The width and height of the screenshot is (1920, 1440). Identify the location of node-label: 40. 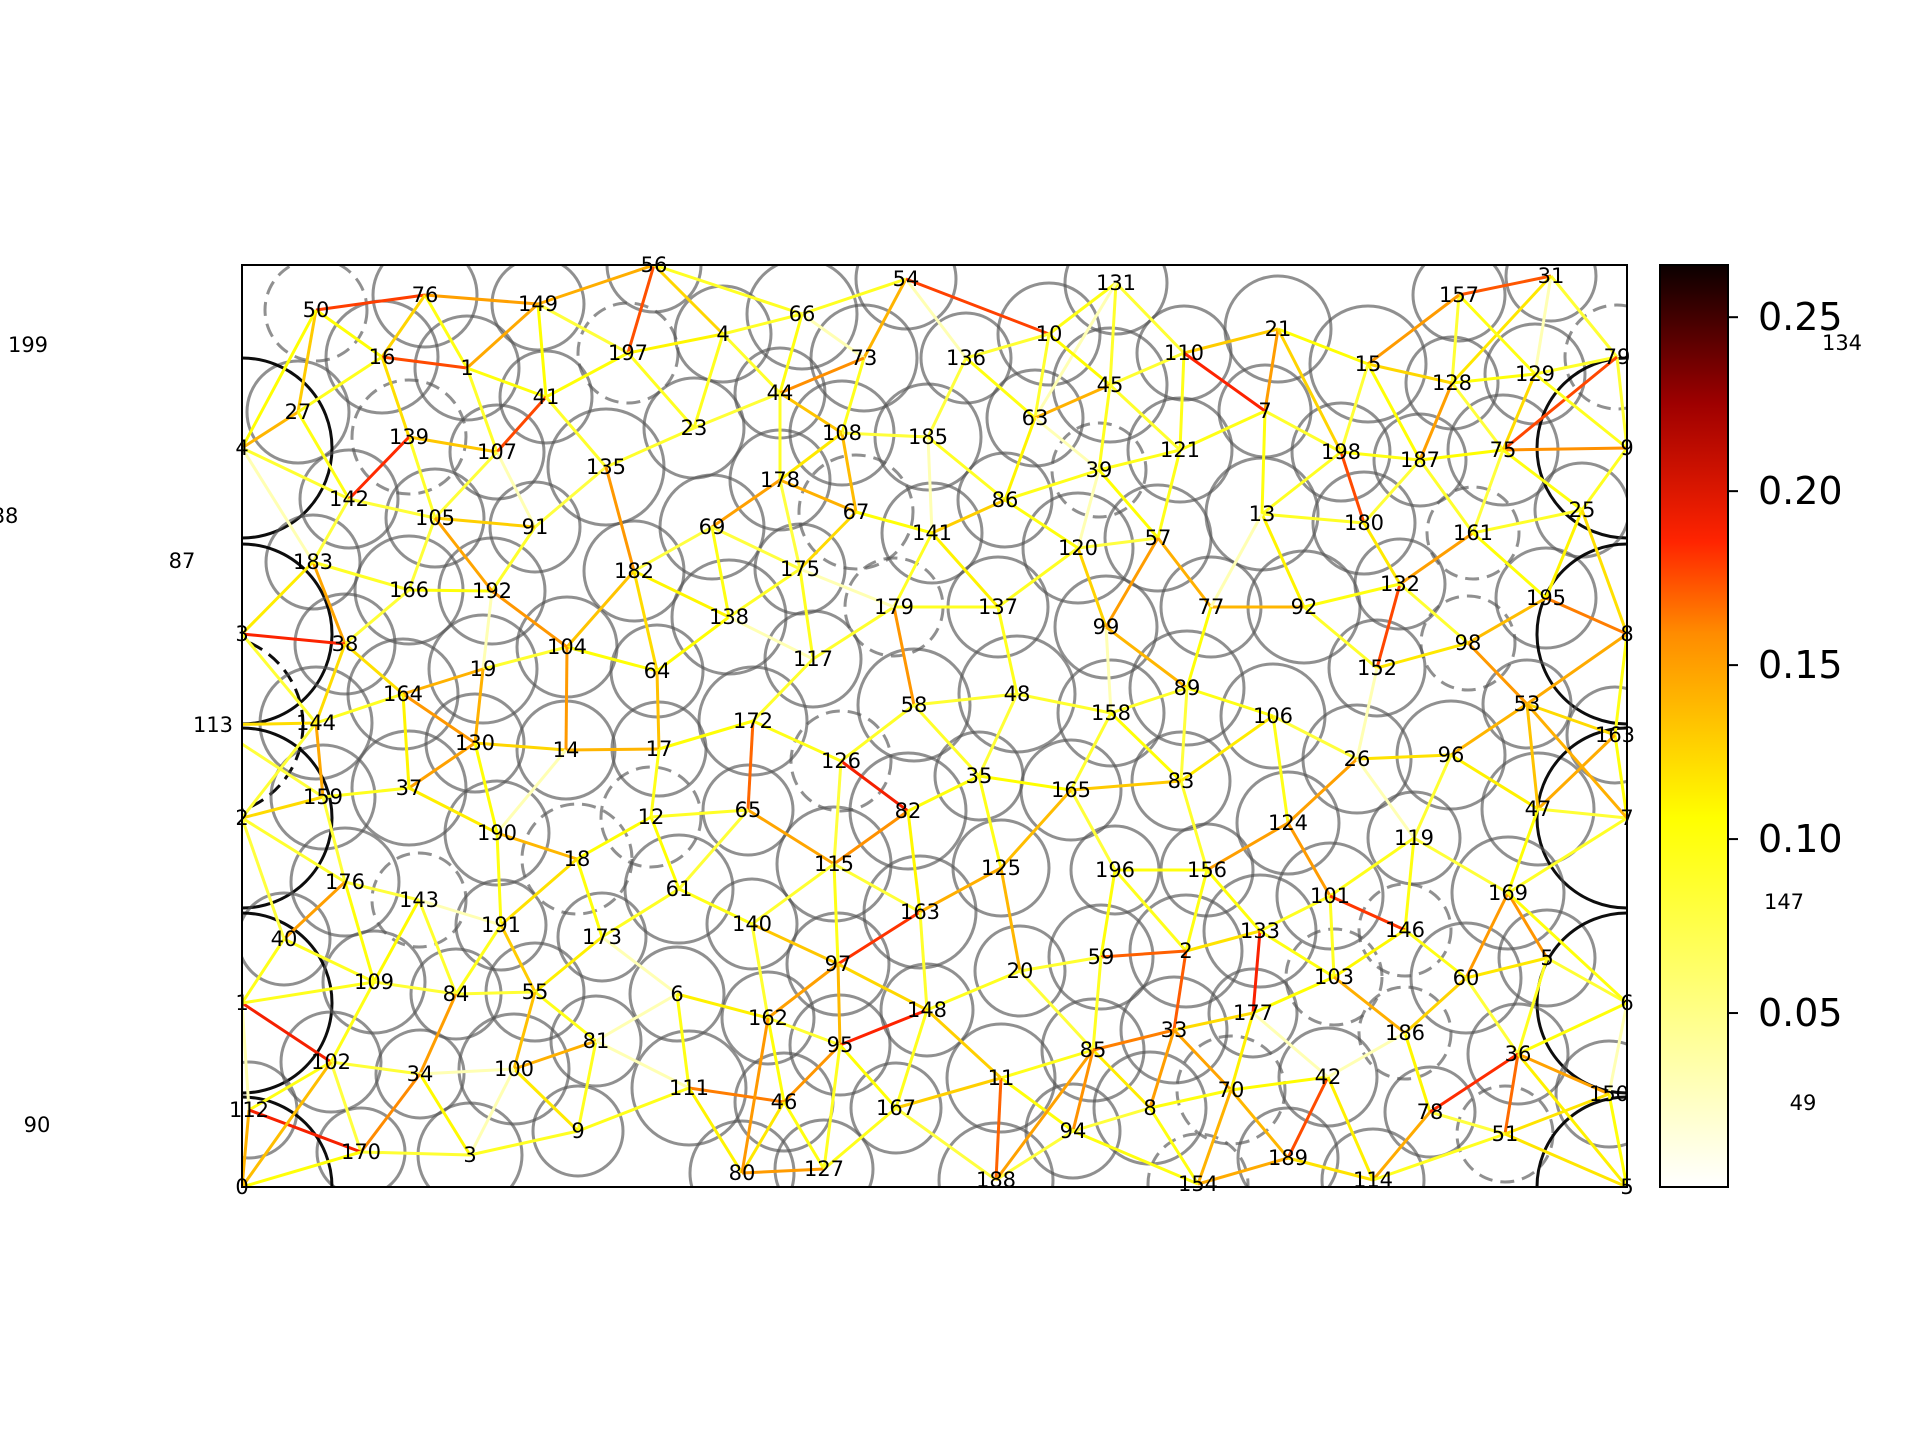
(284, 939).